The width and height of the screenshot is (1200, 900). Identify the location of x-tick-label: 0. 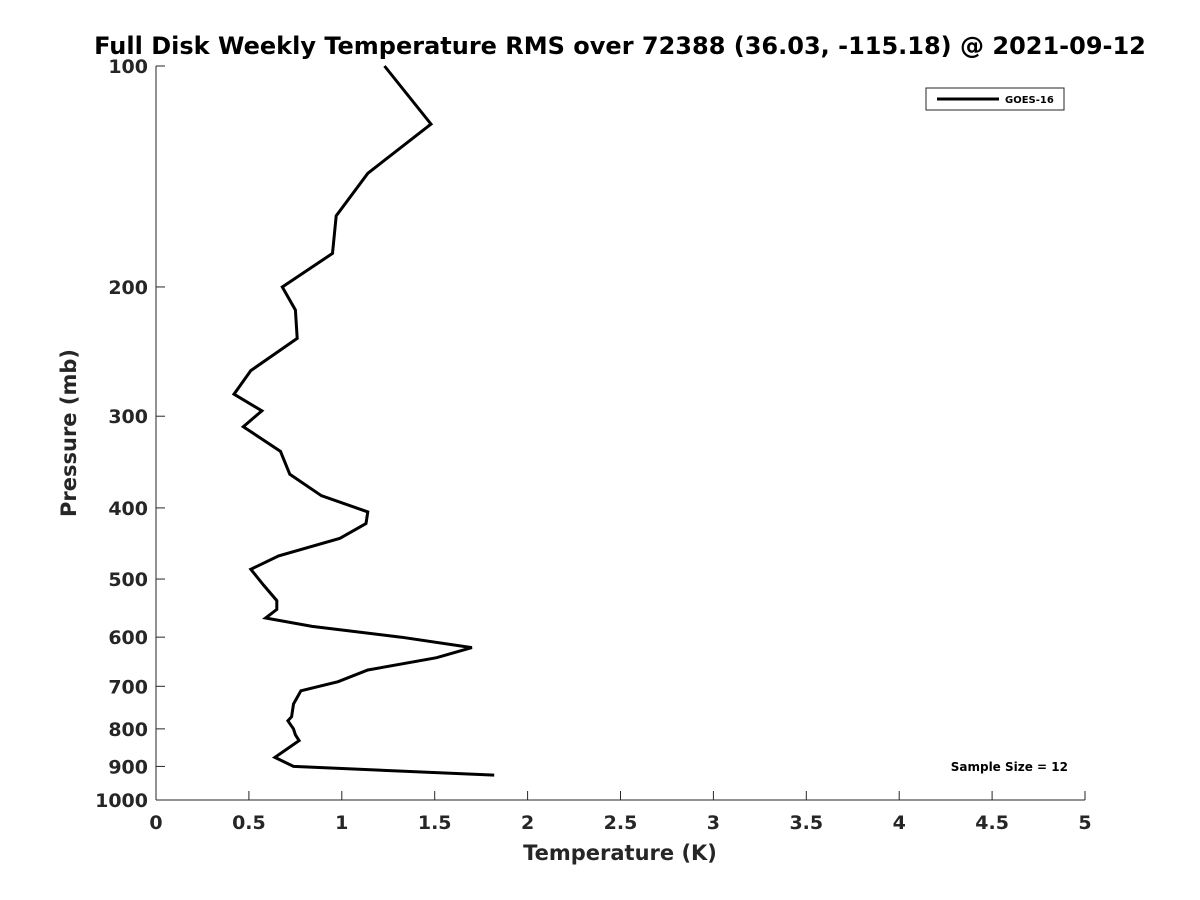
(155, 823).